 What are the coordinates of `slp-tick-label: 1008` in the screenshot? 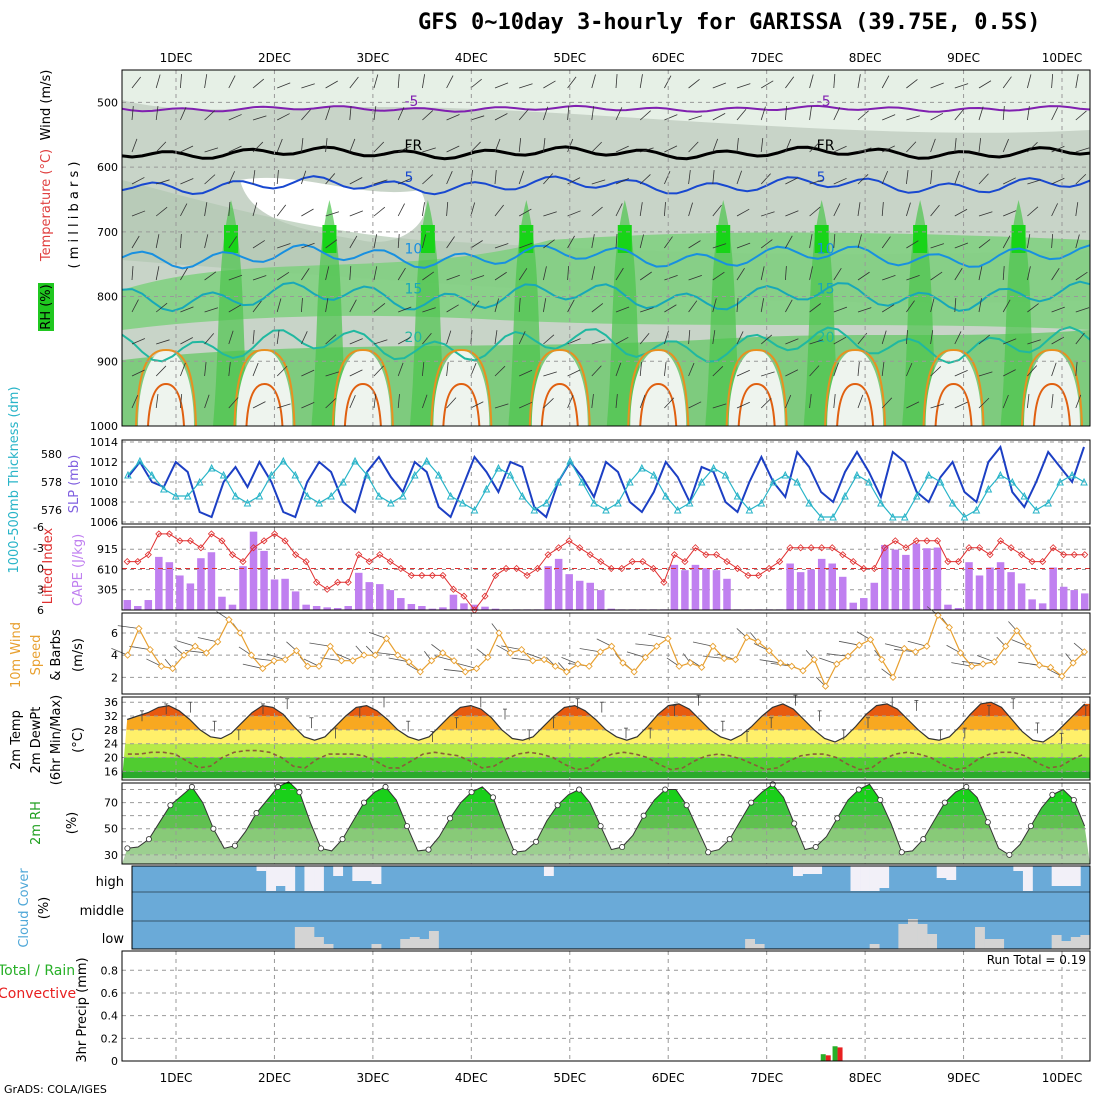 It's located at (104, 502).